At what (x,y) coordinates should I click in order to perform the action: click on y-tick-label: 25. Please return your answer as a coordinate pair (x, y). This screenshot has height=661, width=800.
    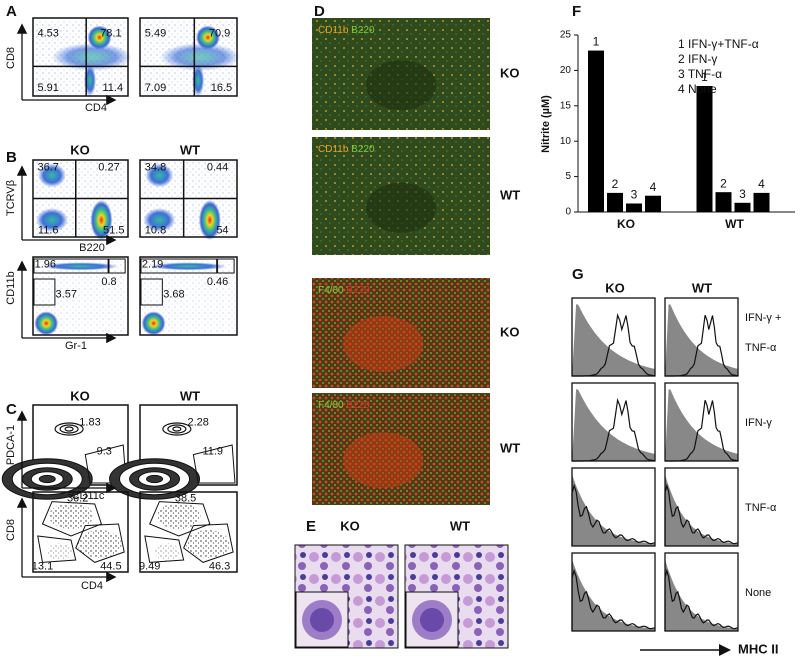
    Looking at the image, I should click on (566, 35).